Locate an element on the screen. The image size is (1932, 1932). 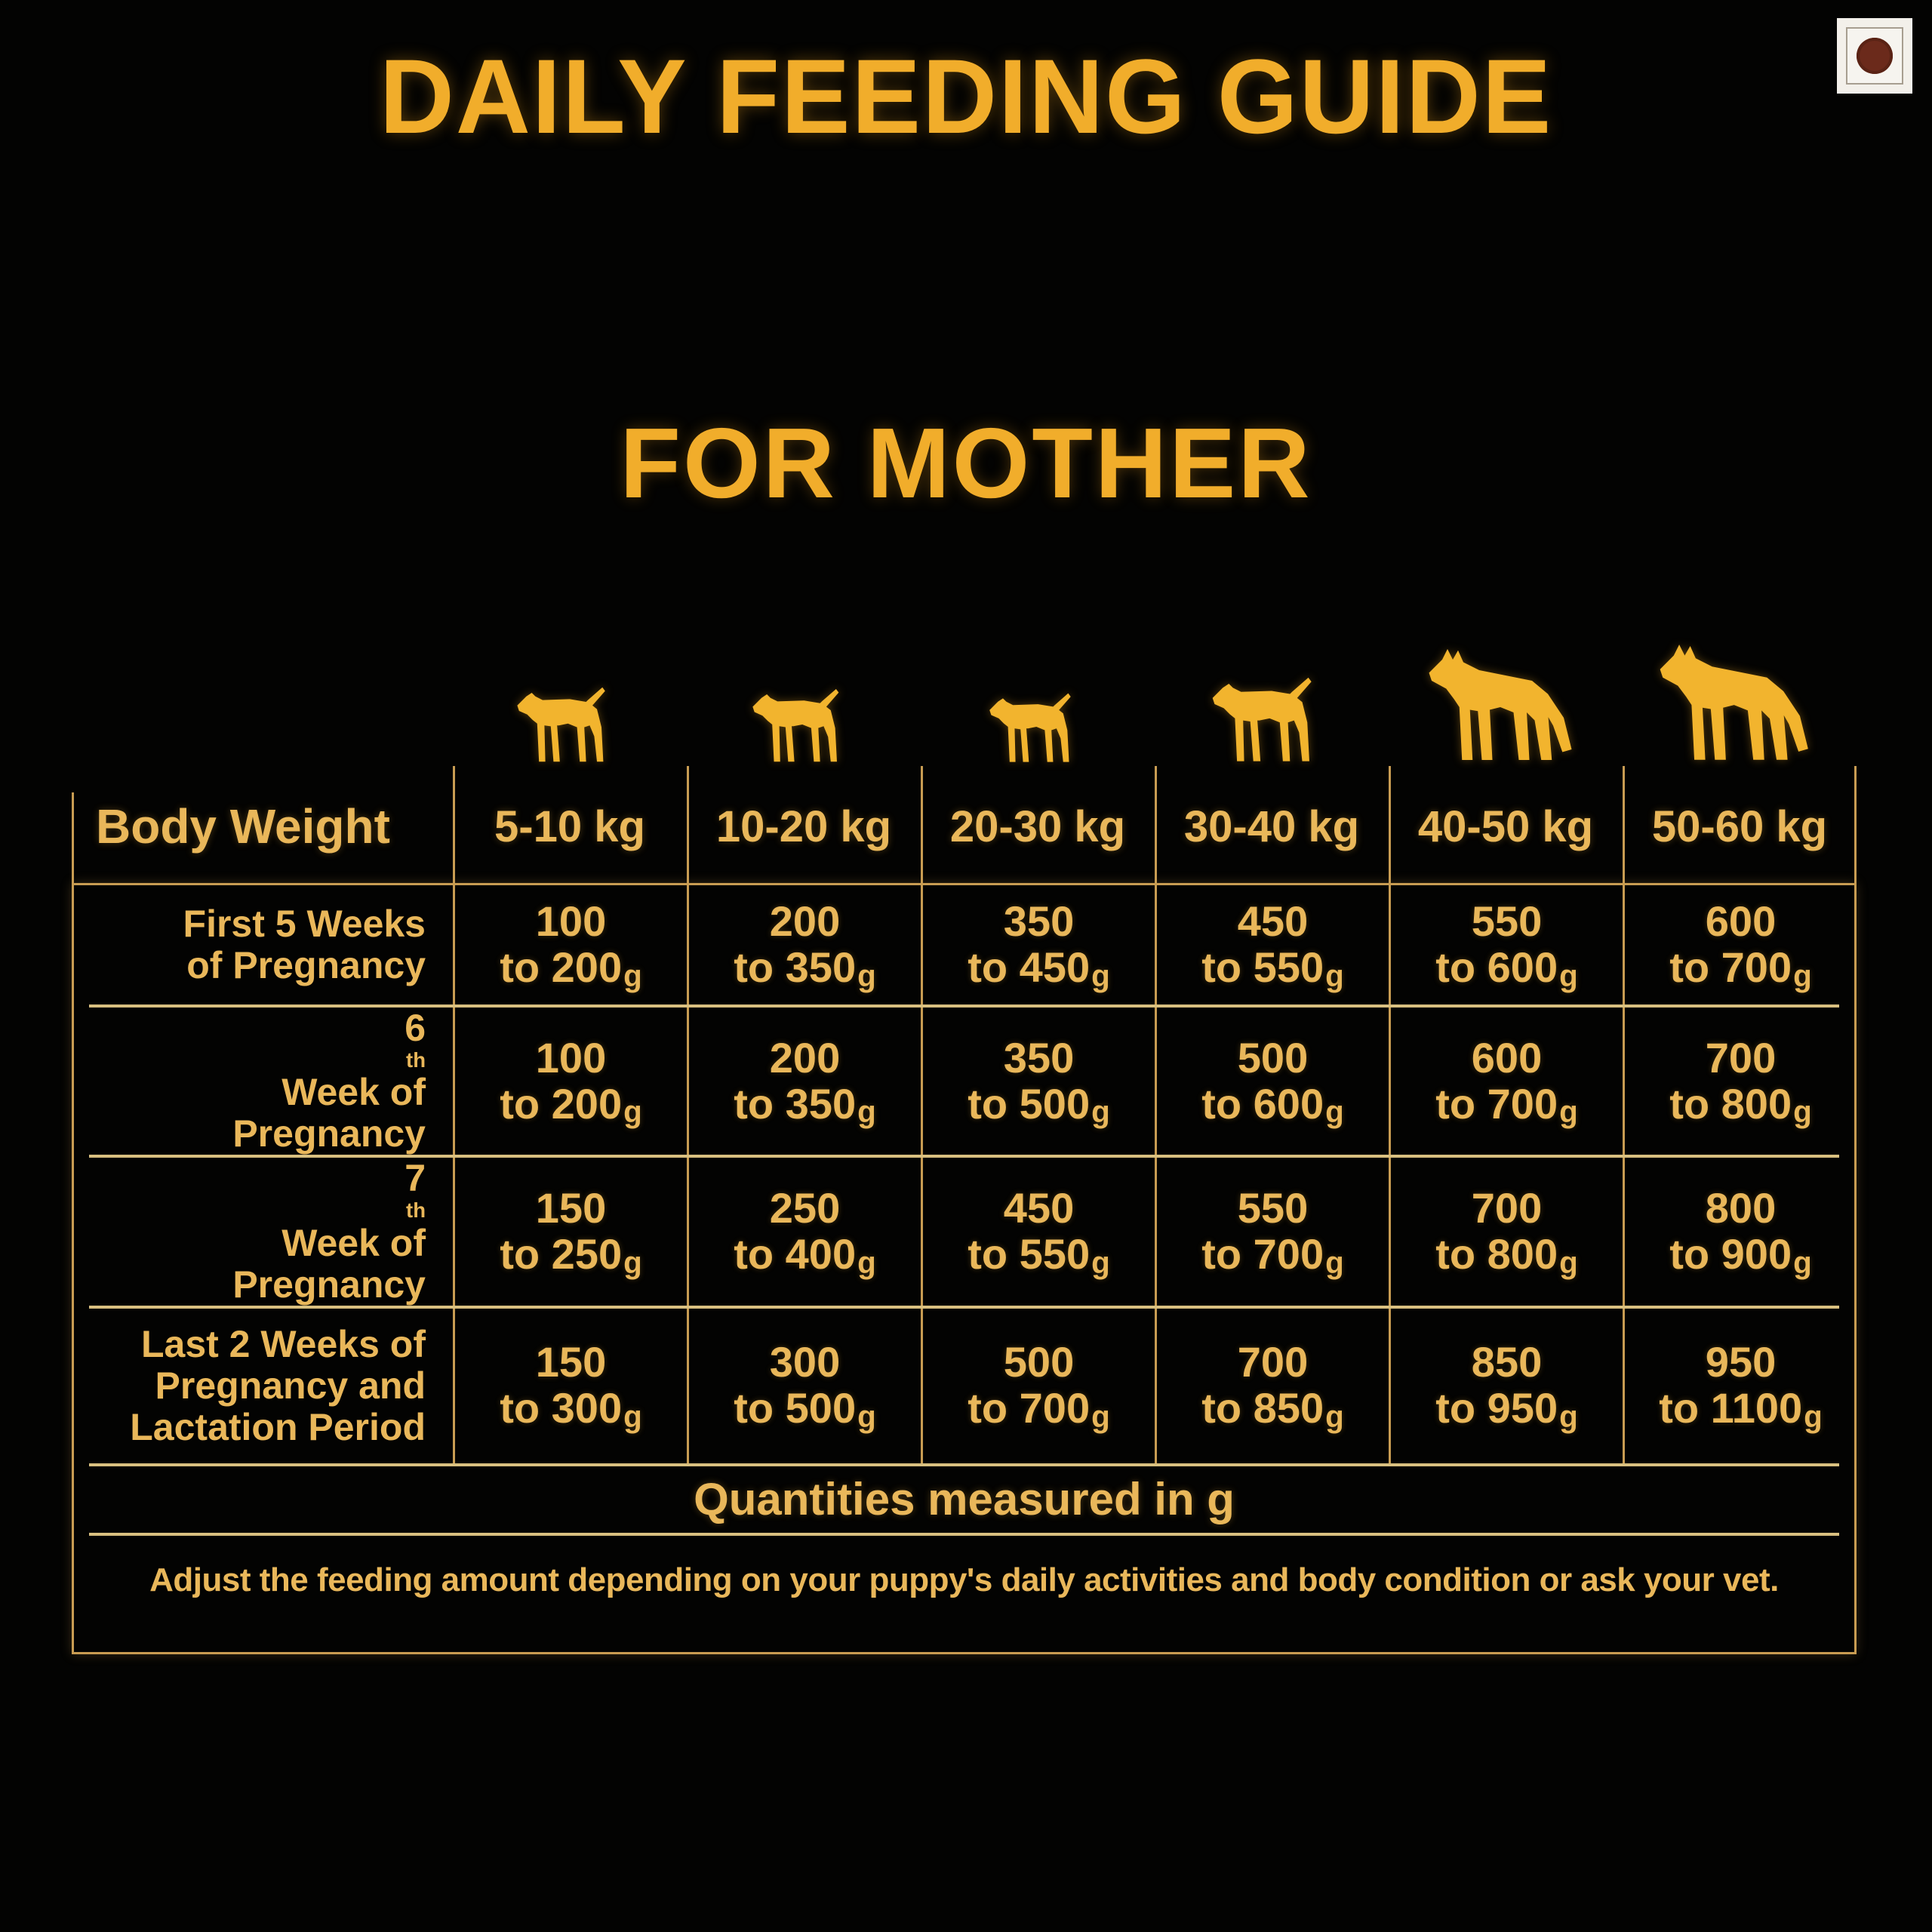
feeding-amount-cell: 150 to 250g is located at coordinates (570, 1232).